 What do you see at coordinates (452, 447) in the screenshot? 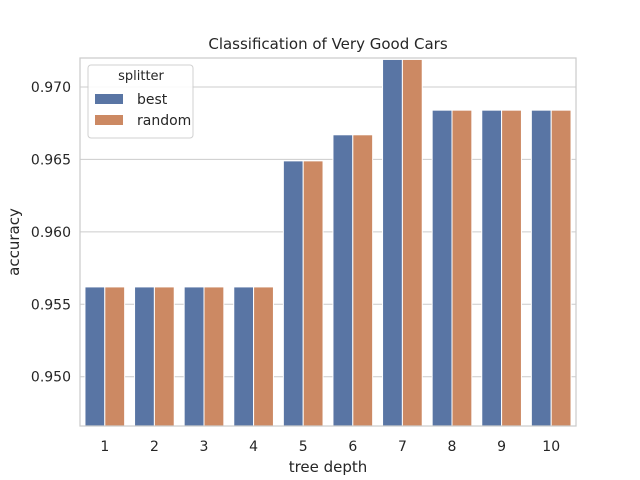
I see `x-tick-label: 8` at bounding box center [452, 447].